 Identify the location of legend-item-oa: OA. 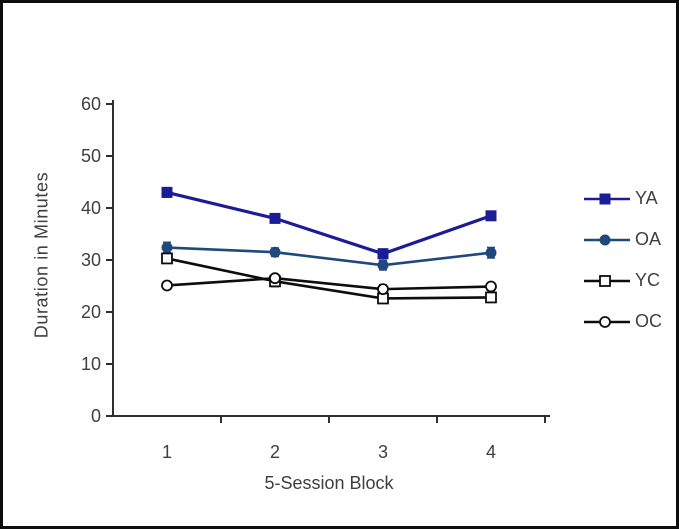
(622, 239).